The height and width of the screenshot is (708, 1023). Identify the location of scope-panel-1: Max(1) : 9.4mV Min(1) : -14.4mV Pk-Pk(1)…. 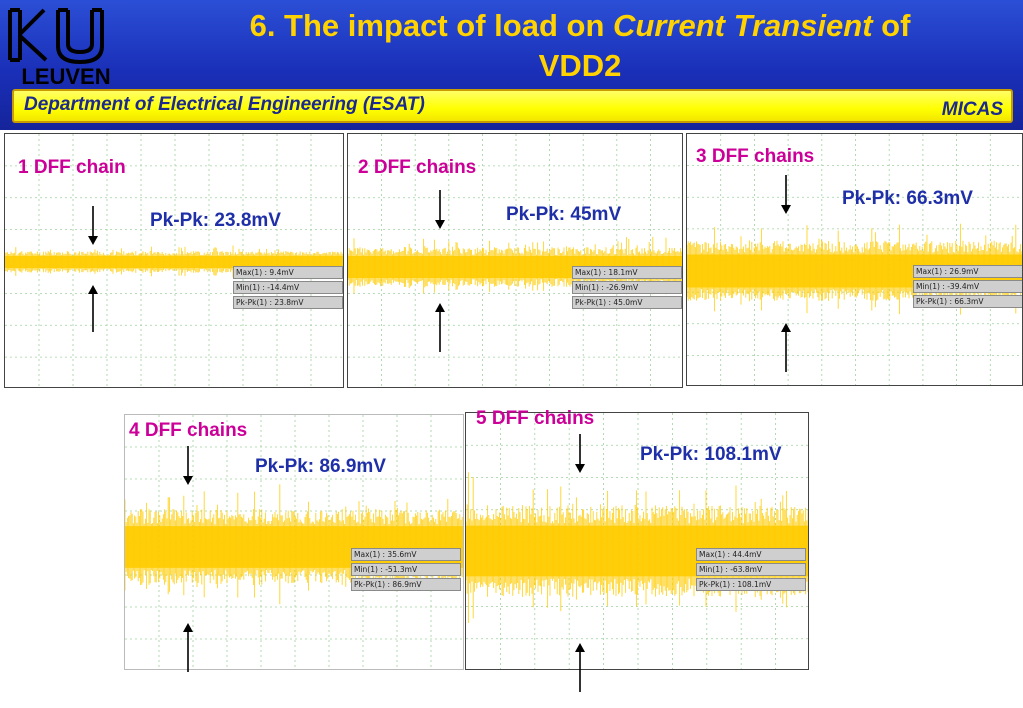
(174, 260).